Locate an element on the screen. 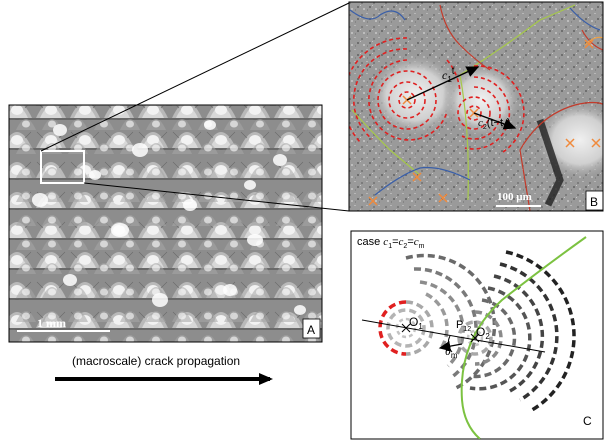 The image size is (605, 441). panel-c-letter: C is located at coordinates (587, 421).